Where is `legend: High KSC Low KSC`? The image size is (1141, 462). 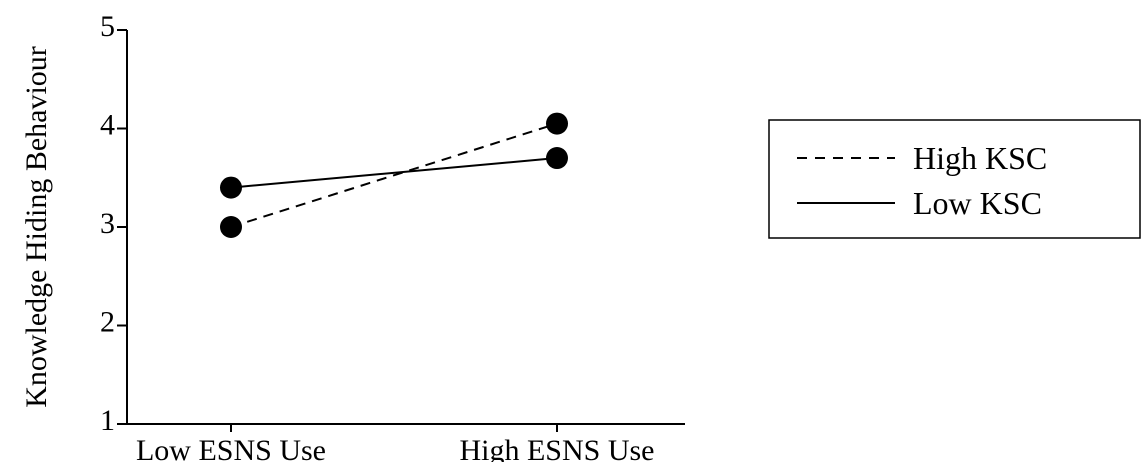 legend: High KSC Low KSC is located at coordinates (954, 179).